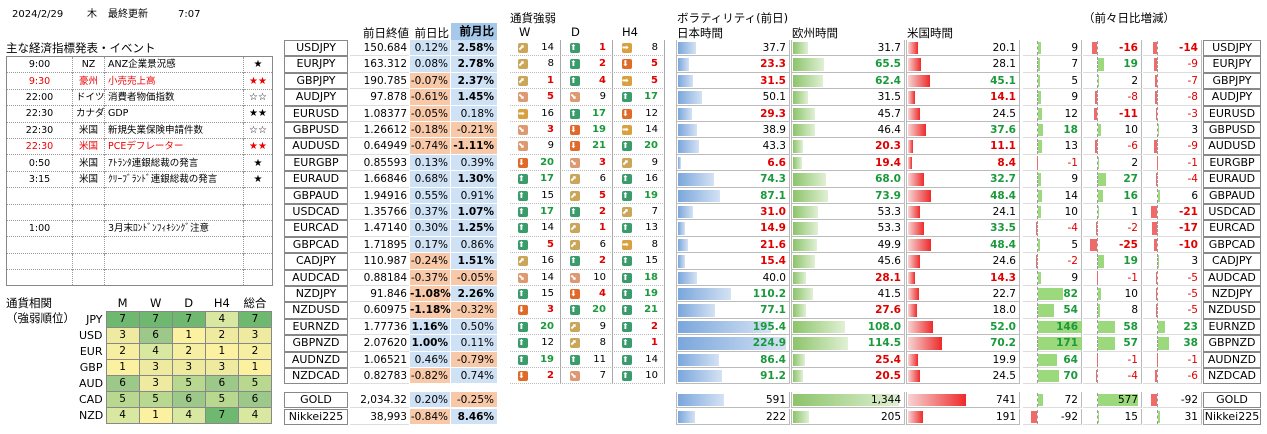  I want to click on strength-cell: ⬆ 15, so click(535, 294).